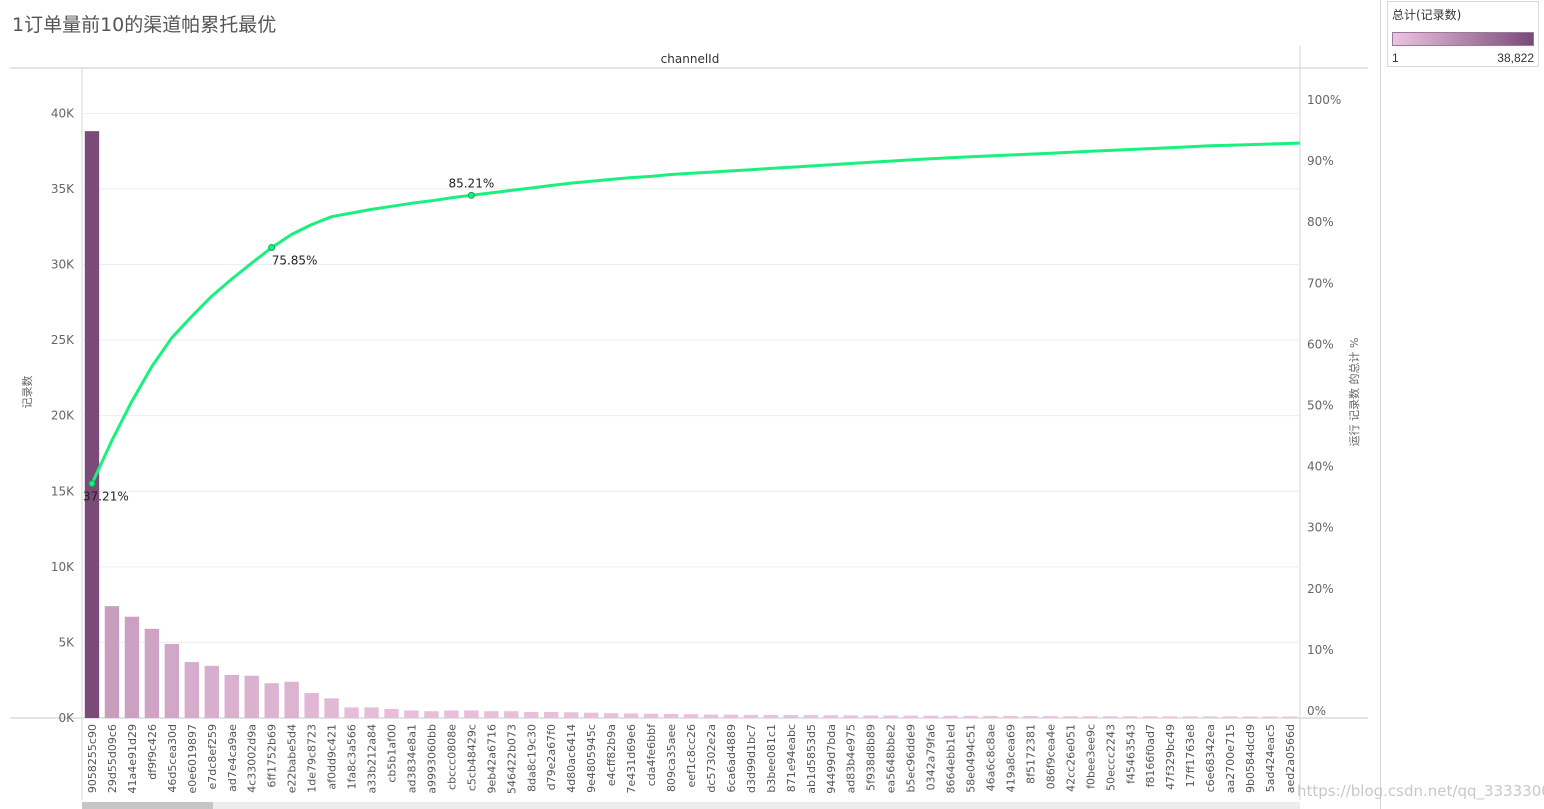 The width and height of the screenshot is (1544, 809). I want to click on x-tick-label: f8166f0ad7, so click(1150, 755).